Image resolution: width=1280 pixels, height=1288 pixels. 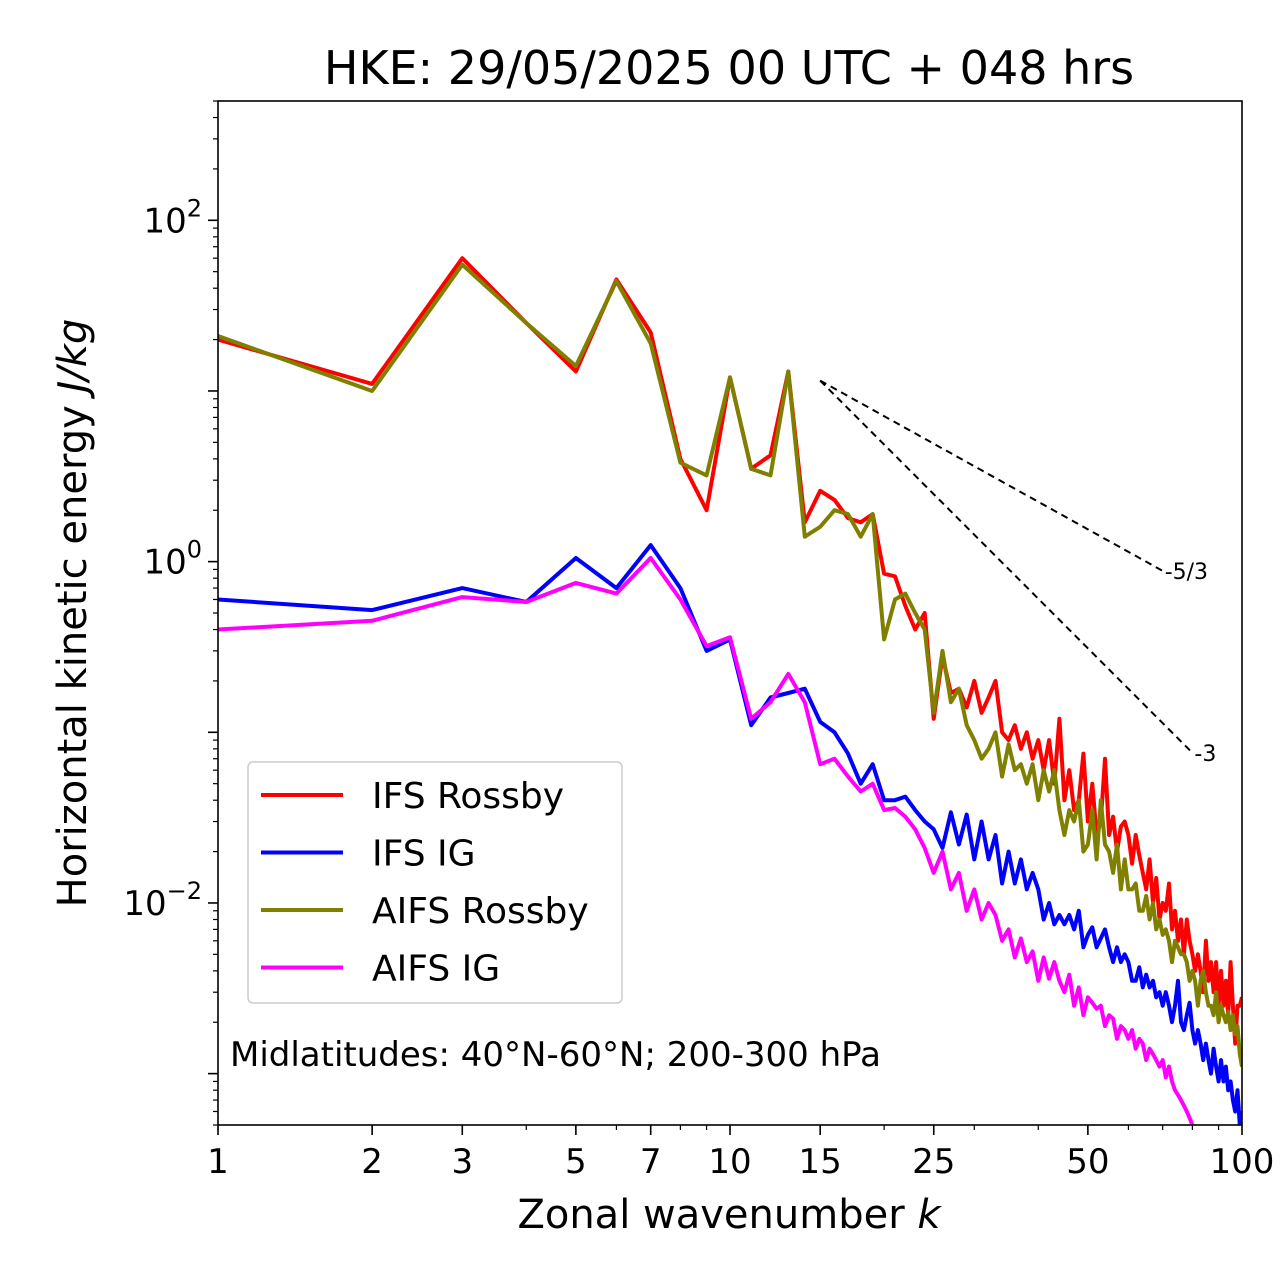 I want to click on x-tick-label: 1, so click(x=218, y=1162).